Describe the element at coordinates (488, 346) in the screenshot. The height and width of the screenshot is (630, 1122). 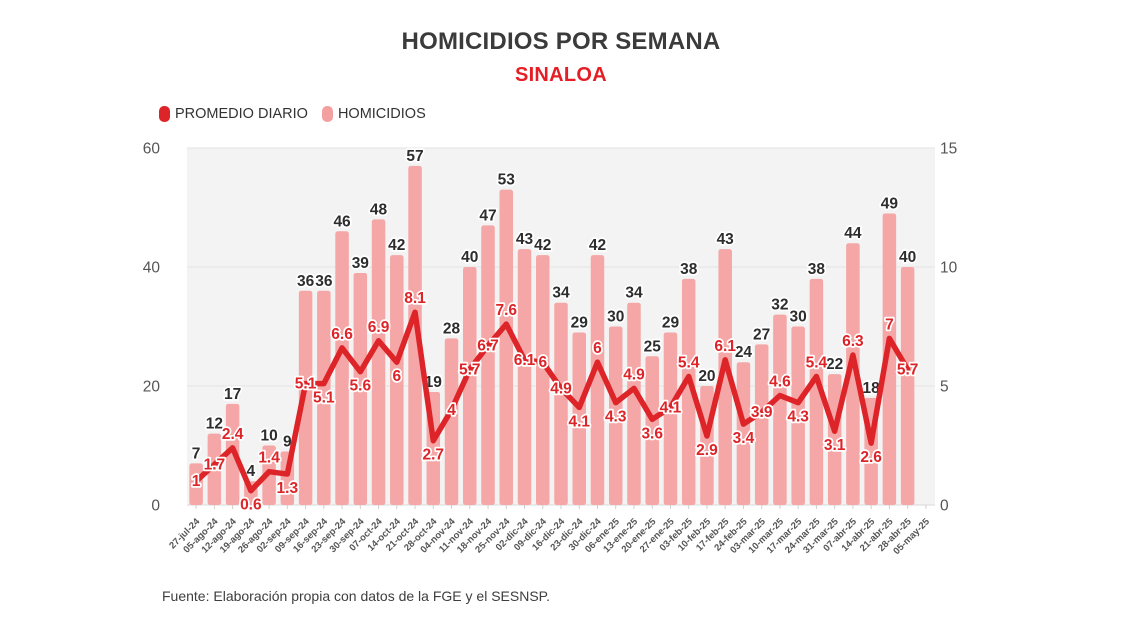
I see `line-value-label: 6.7` at that location.